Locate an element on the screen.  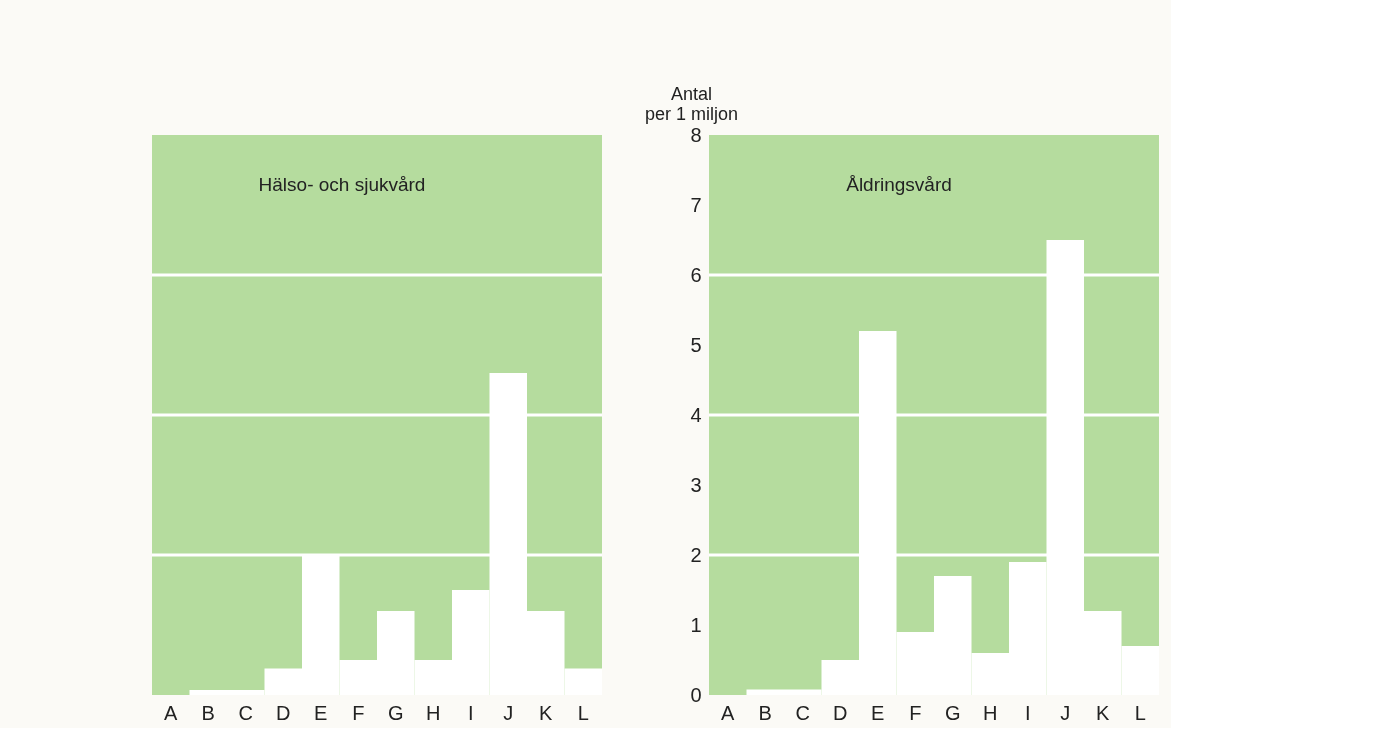
y-tick-label: 7 is located at coordinates (696, 204).